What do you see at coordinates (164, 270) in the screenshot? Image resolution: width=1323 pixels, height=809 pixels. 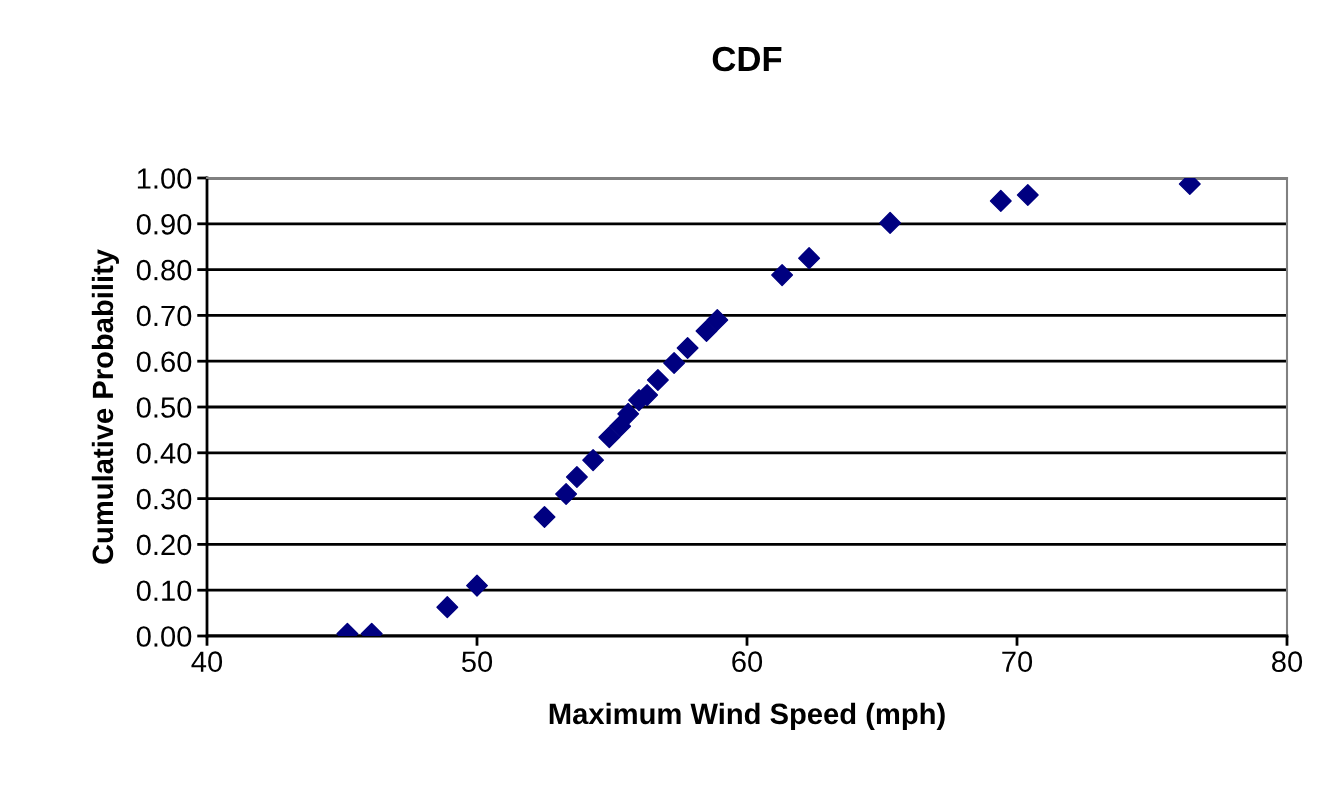 I see `y-tick-label: 0.80` at bounding box center [164, 270].